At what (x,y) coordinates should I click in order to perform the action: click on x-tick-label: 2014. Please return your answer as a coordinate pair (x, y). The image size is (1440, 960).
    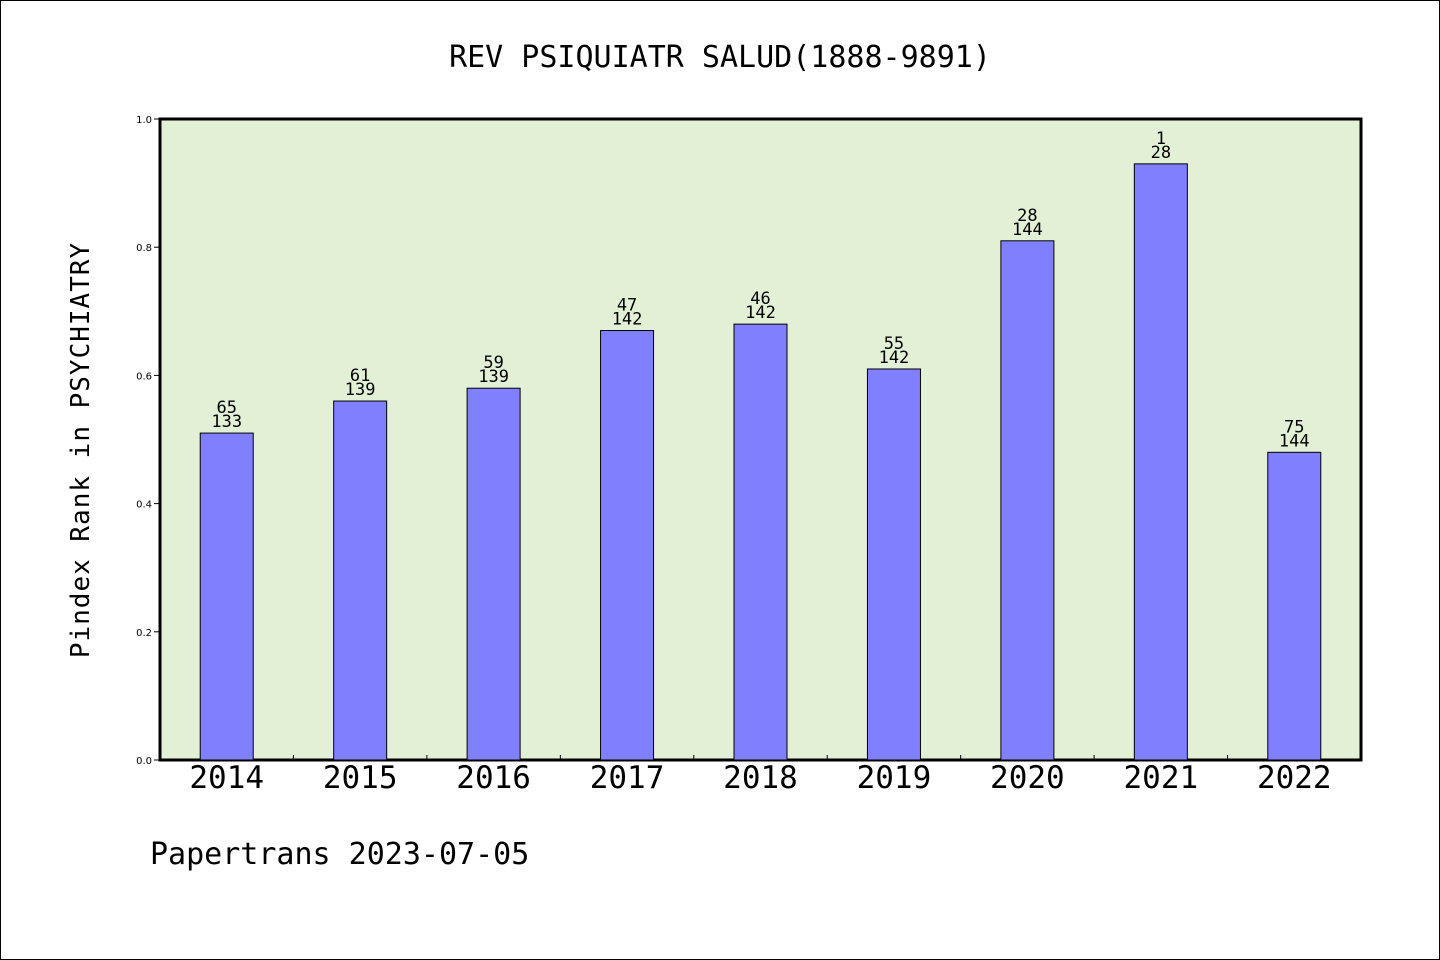
    Looking at the image, I should click on (226, 778).